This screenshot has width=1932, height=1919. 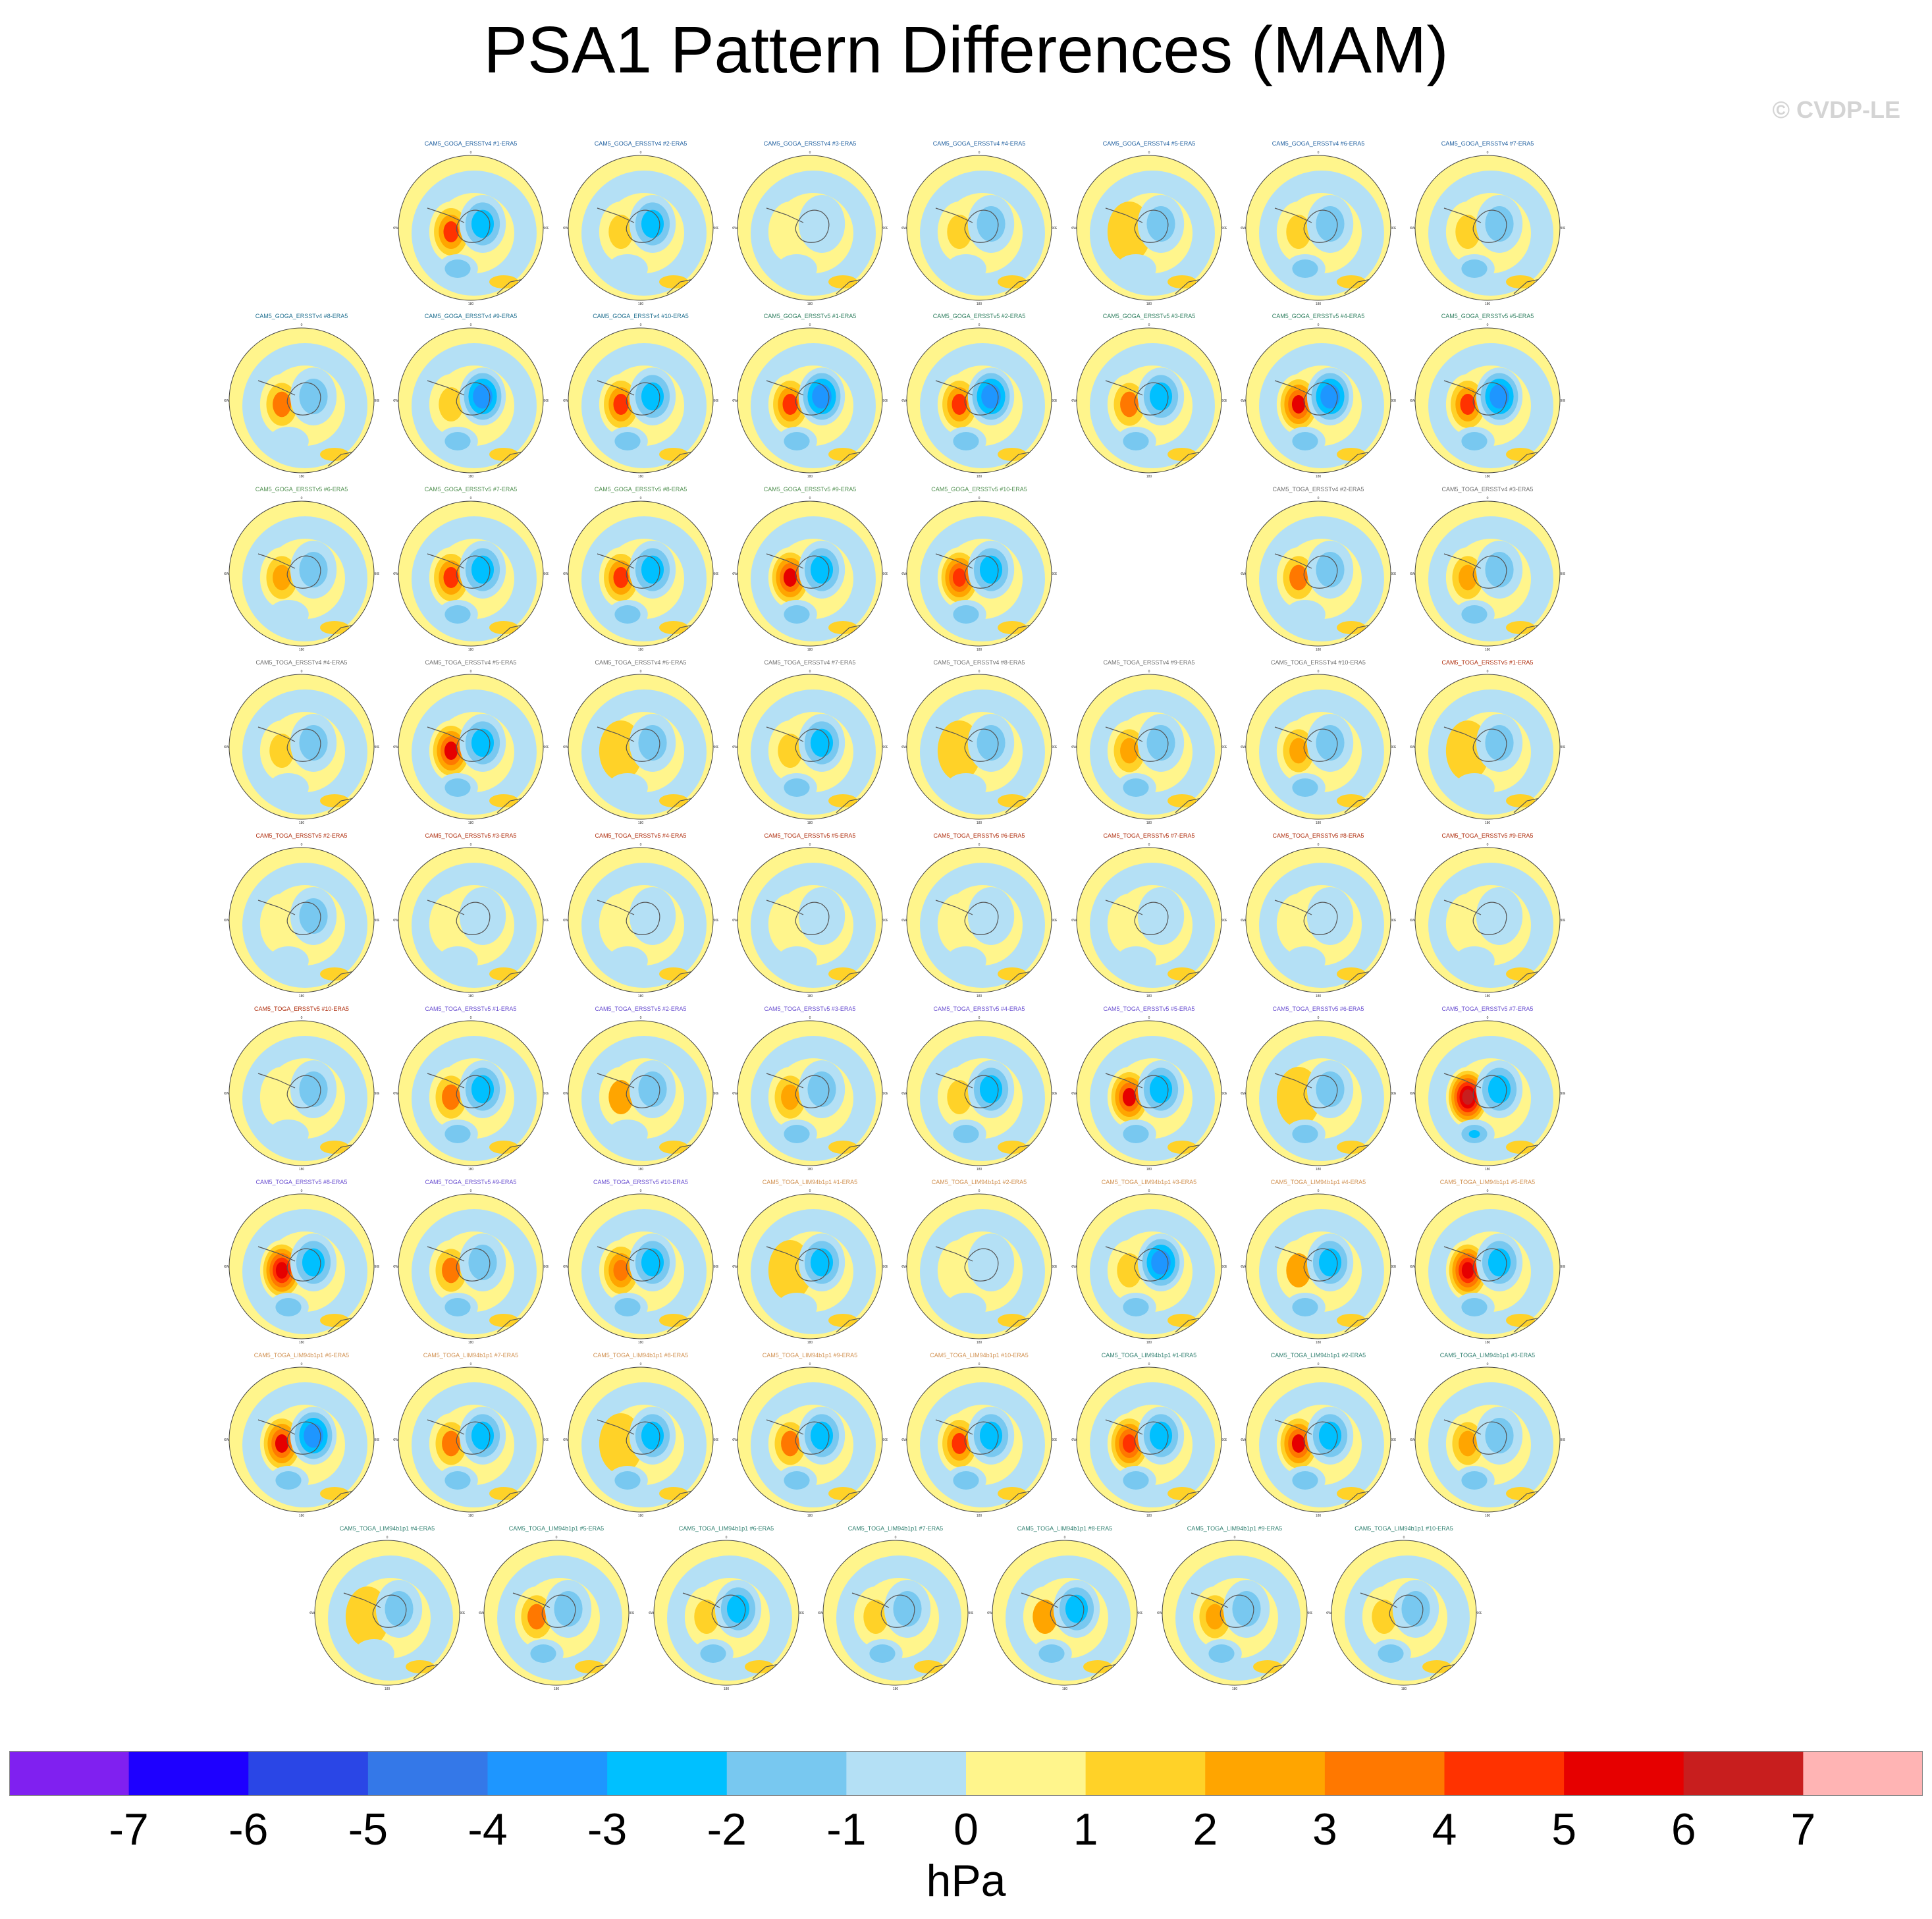 What do you see at coordinates (471, 744) in the screenshot?
I see `map-panel: CAM5_TOGA_ERSSTv4 #5-ERA5 0 90E 180 90W` at bounding box center [471, 744].